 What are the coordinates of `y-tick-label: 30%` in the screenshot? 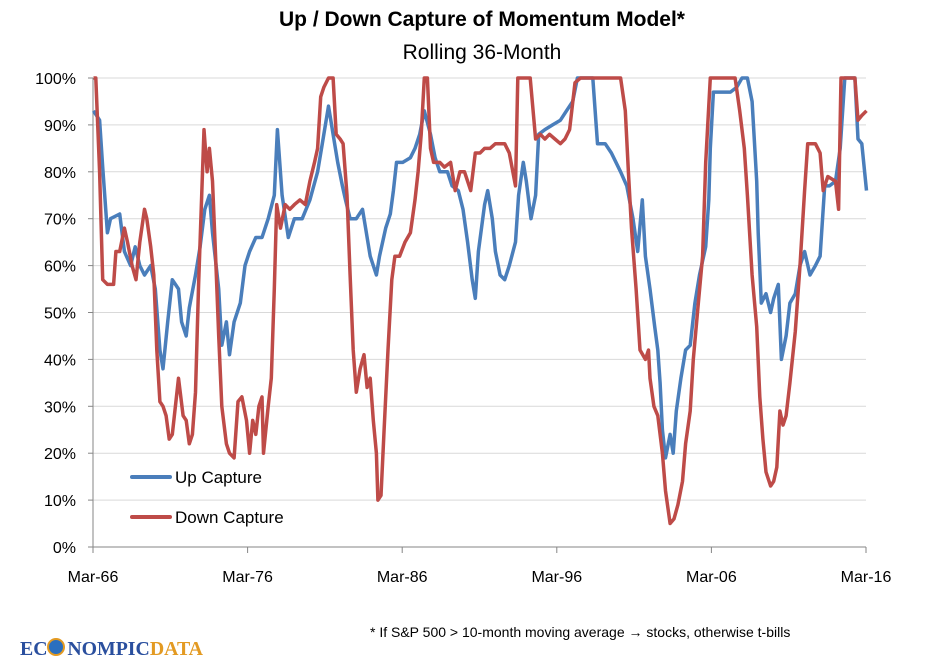 It's located at (60, 407).